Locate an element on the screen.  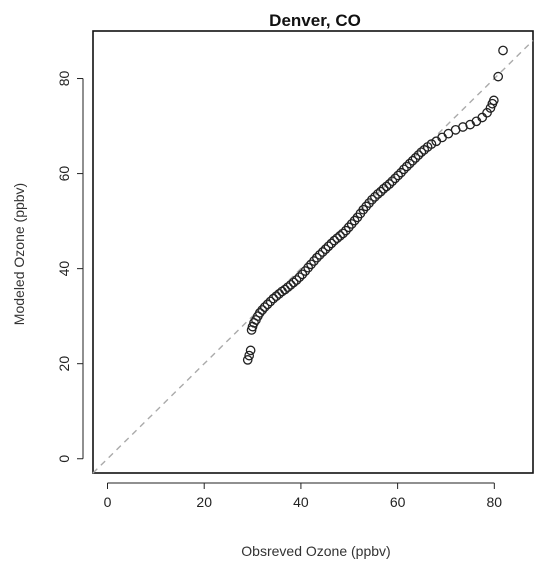
y-tick-label: 60 is located at coordinates (64, 174).